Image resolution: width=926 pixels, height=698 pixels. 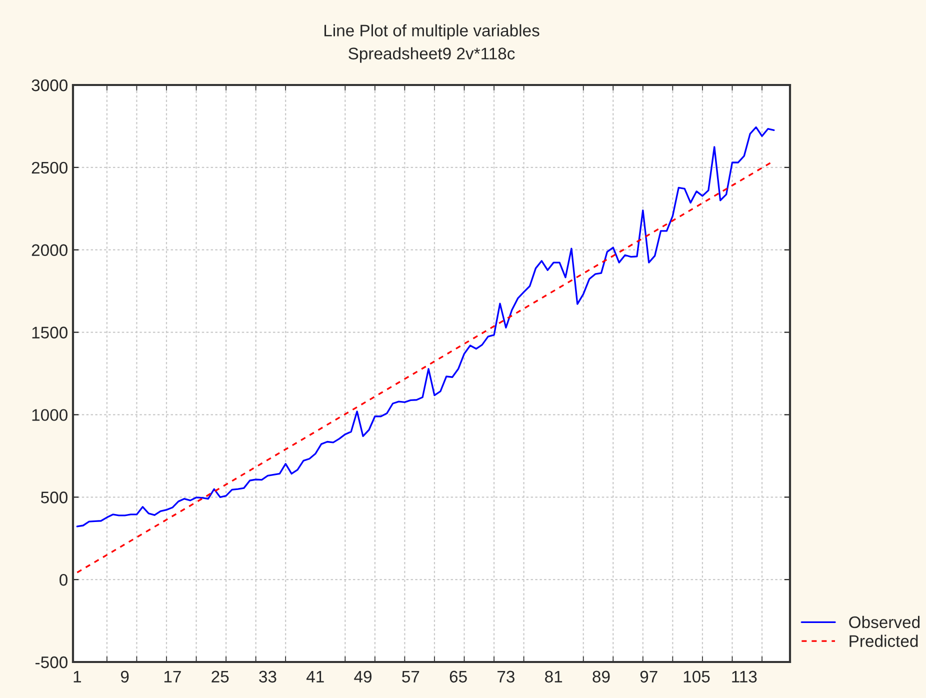 I want to click on y-tick-label: 2500, so click(x=50, y=168).